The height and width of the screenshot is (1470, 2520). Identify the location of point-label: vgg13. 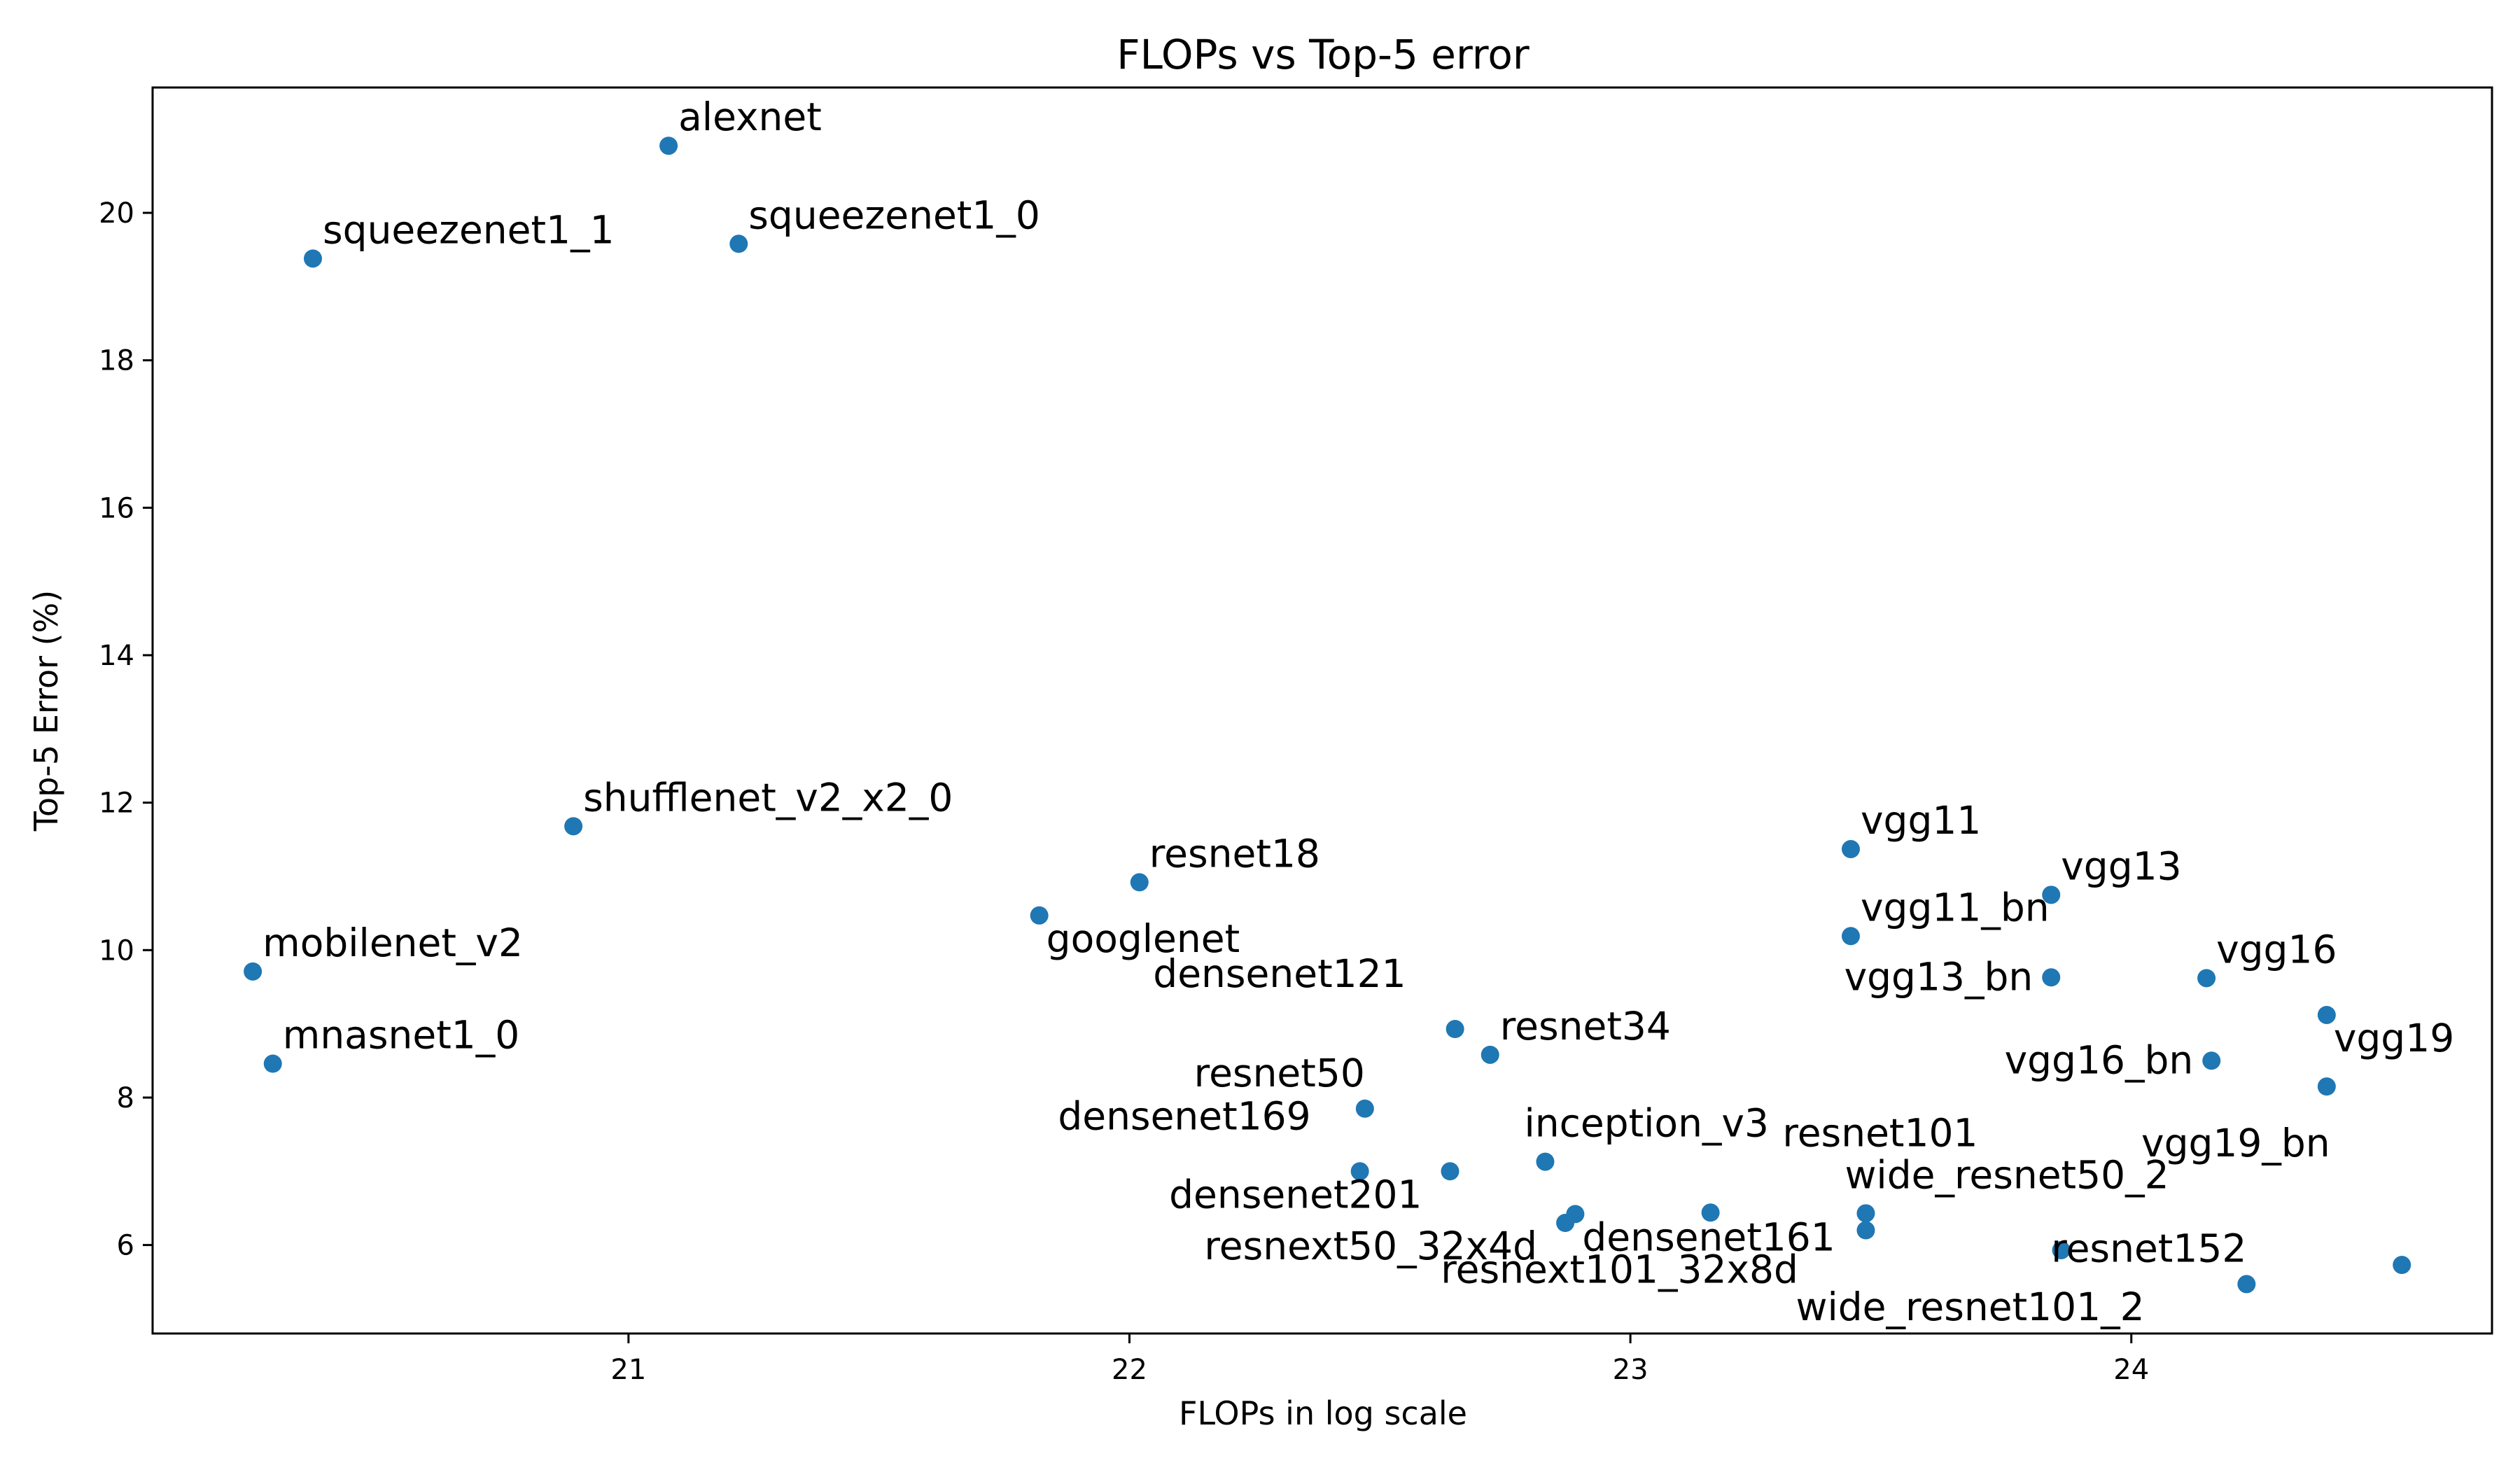
(2121, 866).